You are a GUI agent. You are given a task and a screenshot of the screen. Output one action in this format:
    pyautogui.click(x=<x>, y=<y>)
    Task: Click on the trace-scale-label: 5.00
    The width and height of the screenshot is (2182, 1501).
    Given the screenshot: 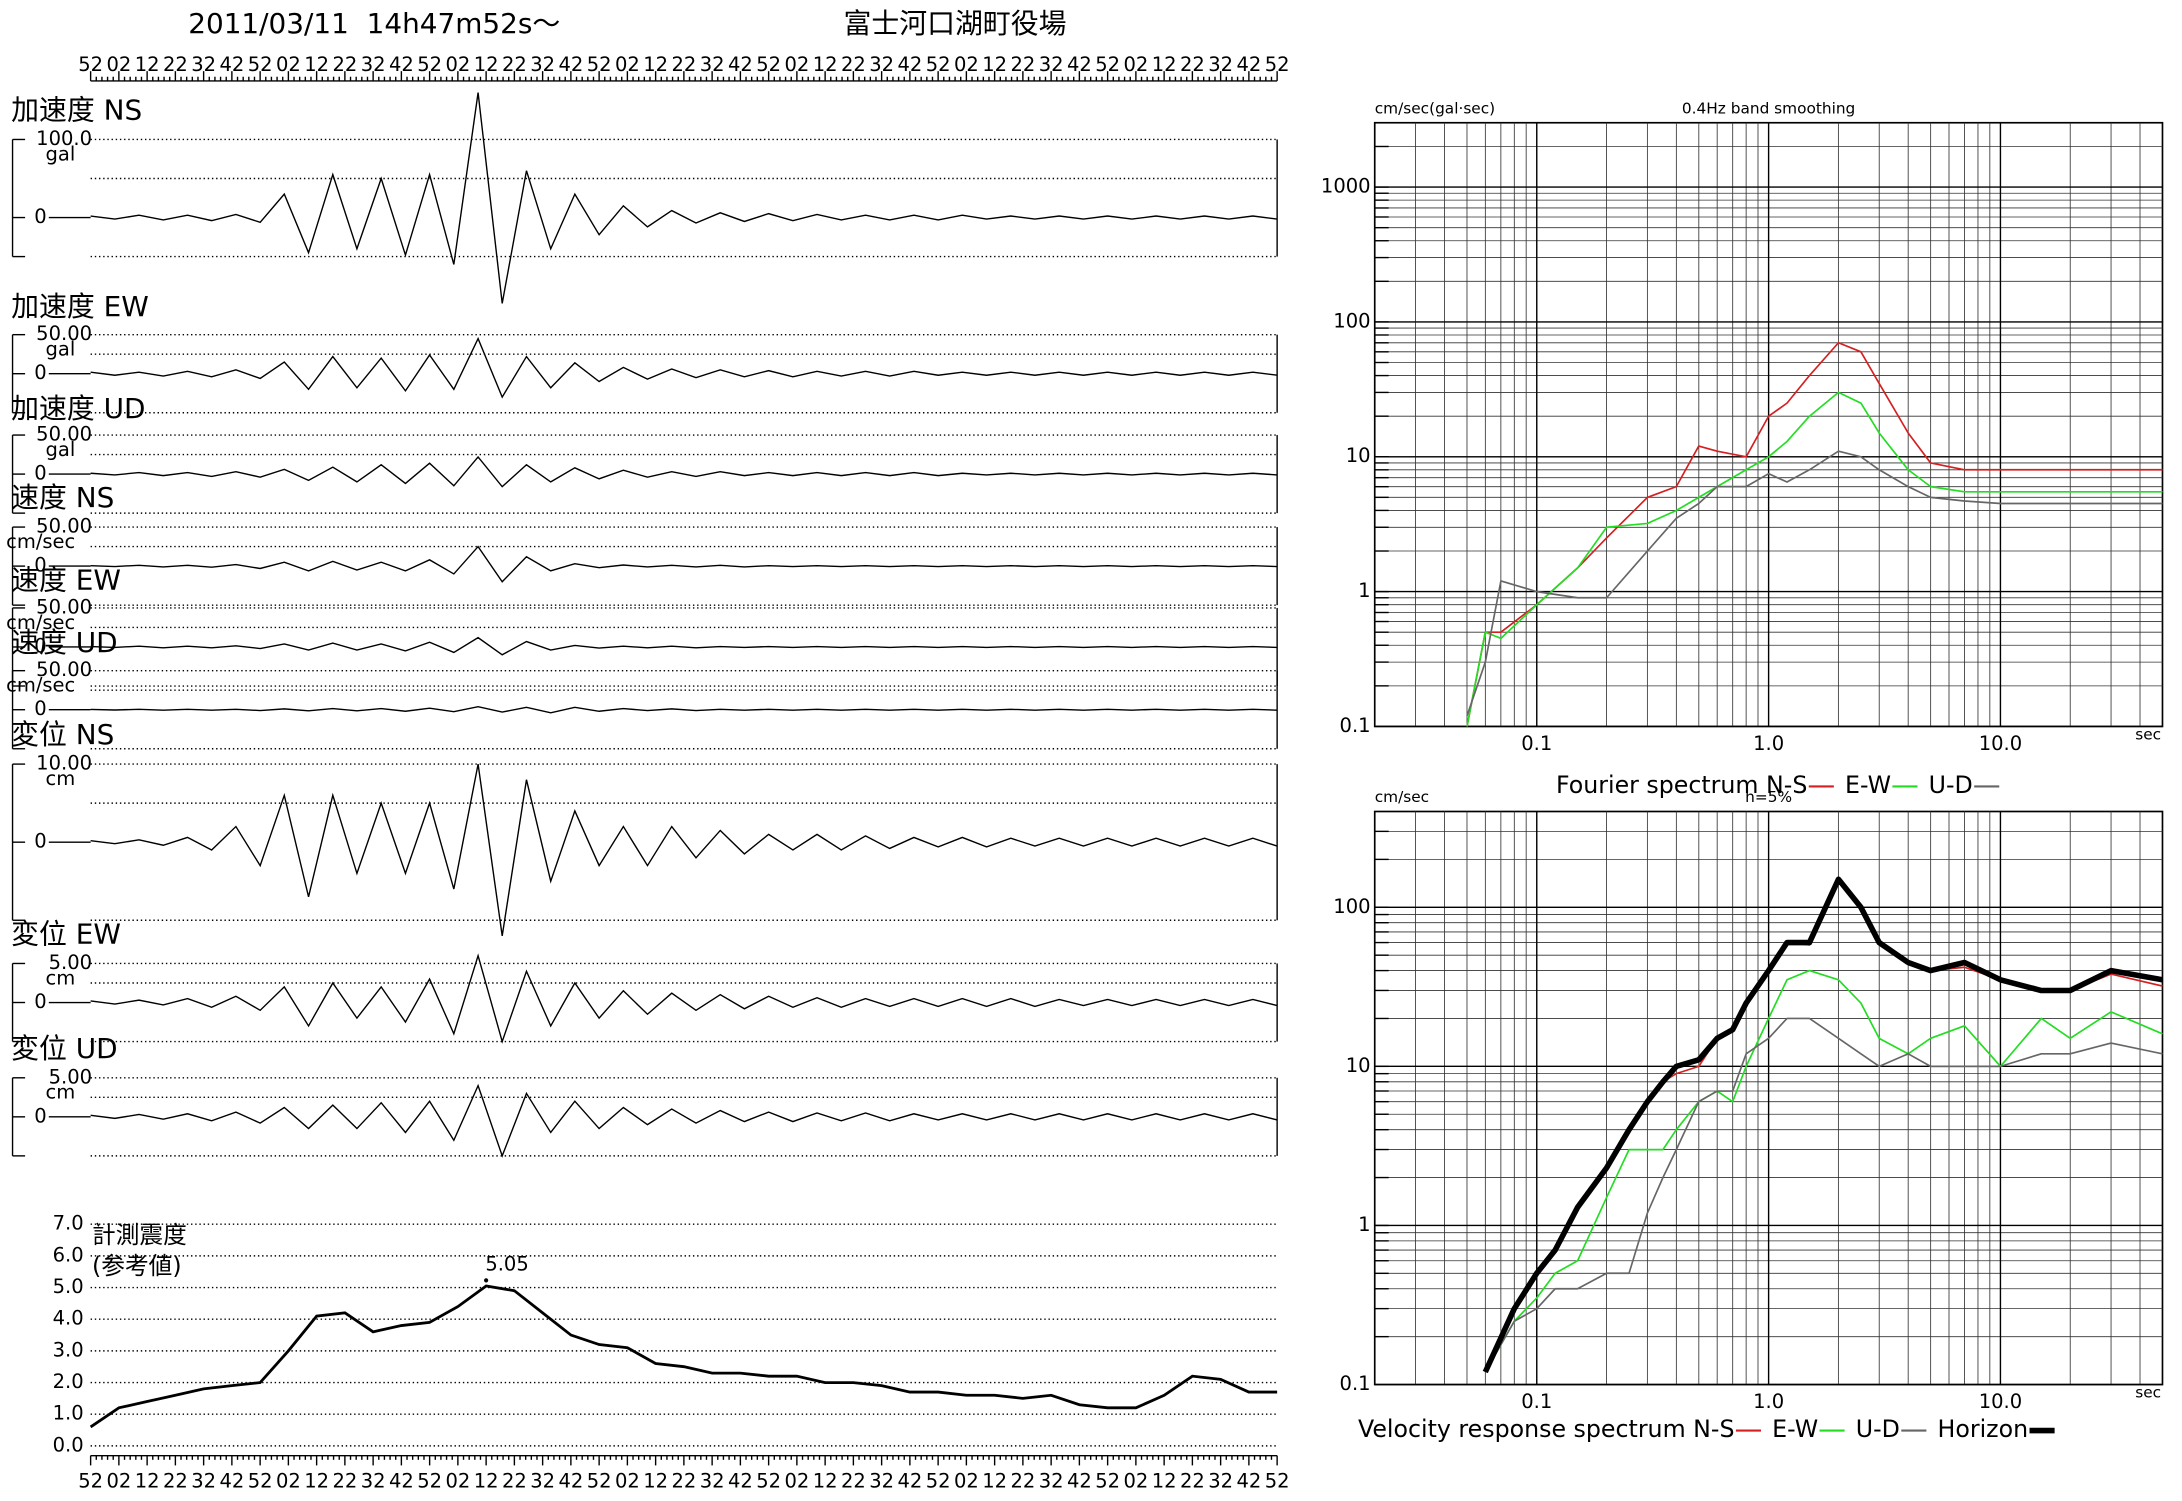 What is the action you would take?
    pyautogui.click(x=70, y=962)
    